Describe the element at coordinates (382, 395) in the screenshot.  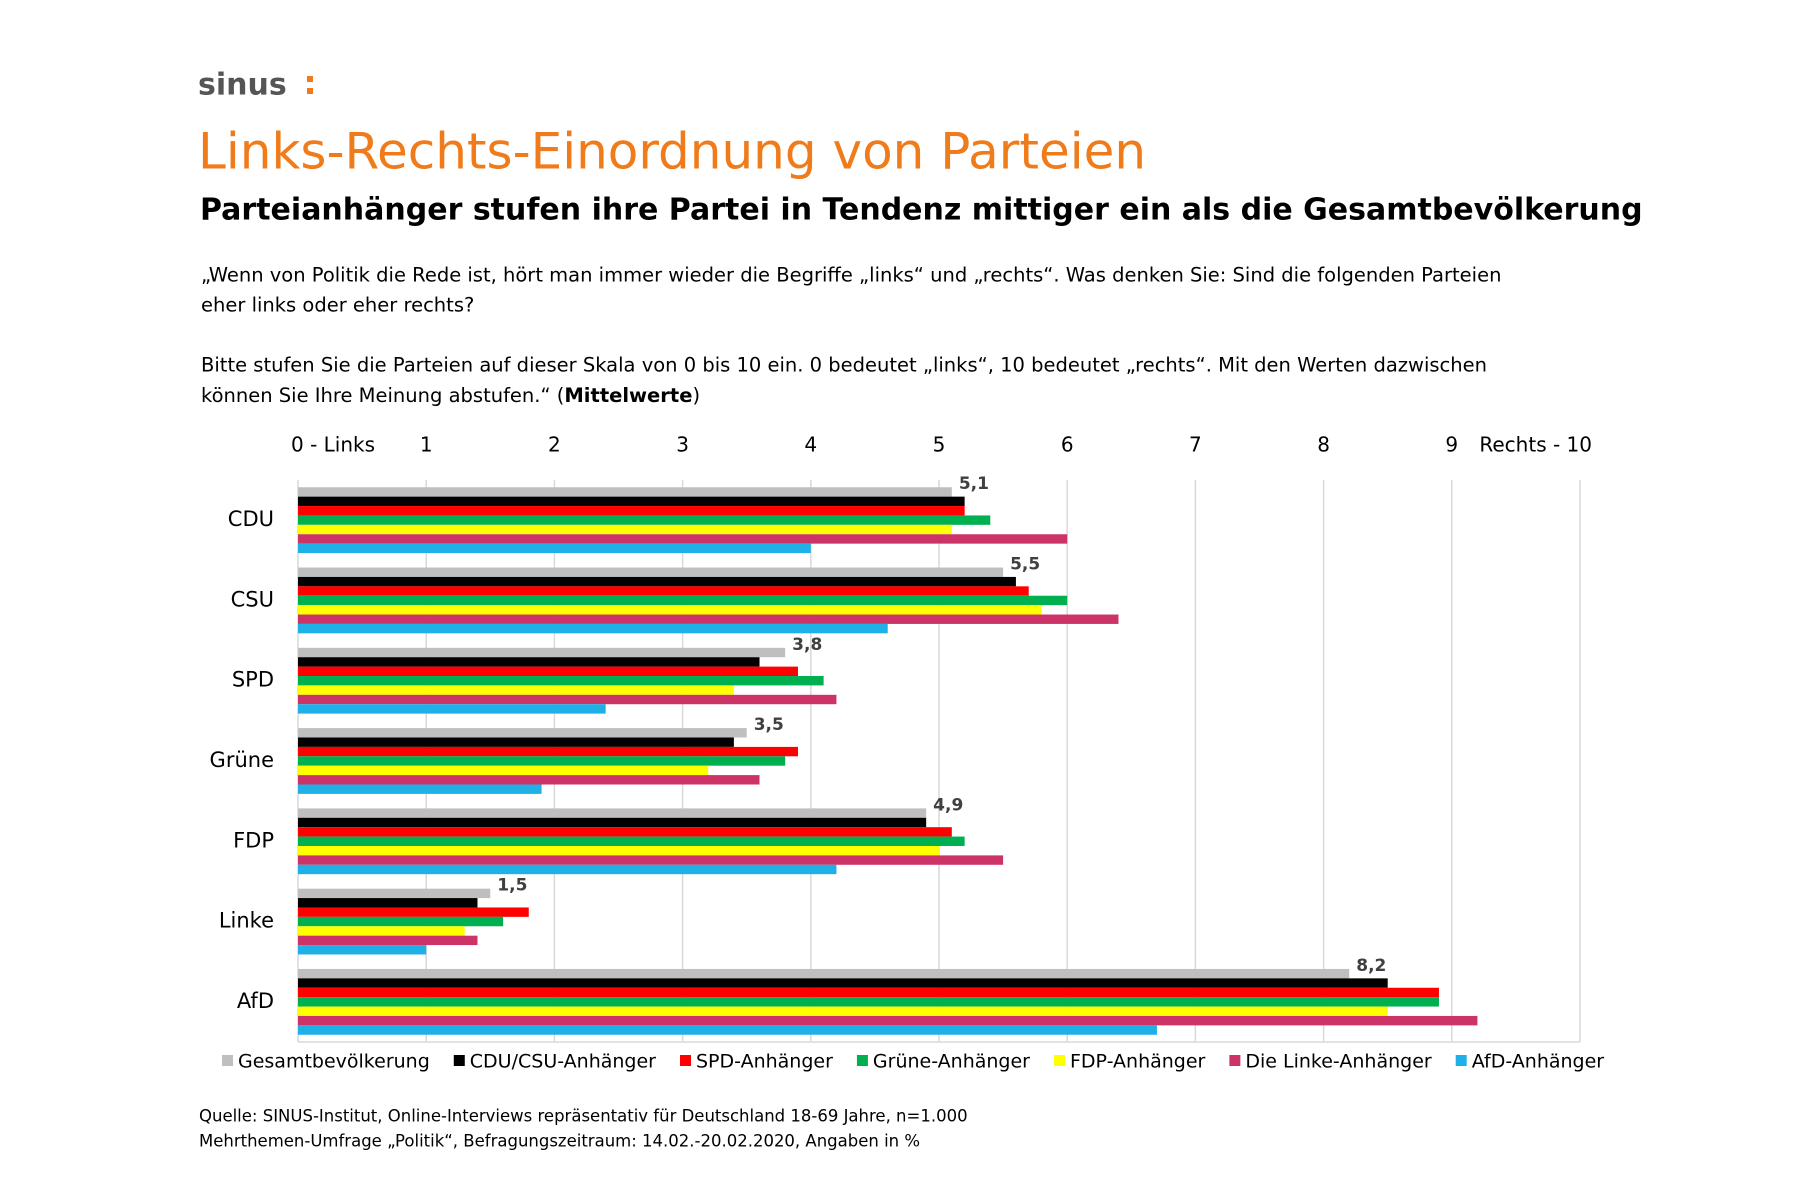
I see `instruction-text: können Sie Ihre Meinung abstufen.“ (` at that location.